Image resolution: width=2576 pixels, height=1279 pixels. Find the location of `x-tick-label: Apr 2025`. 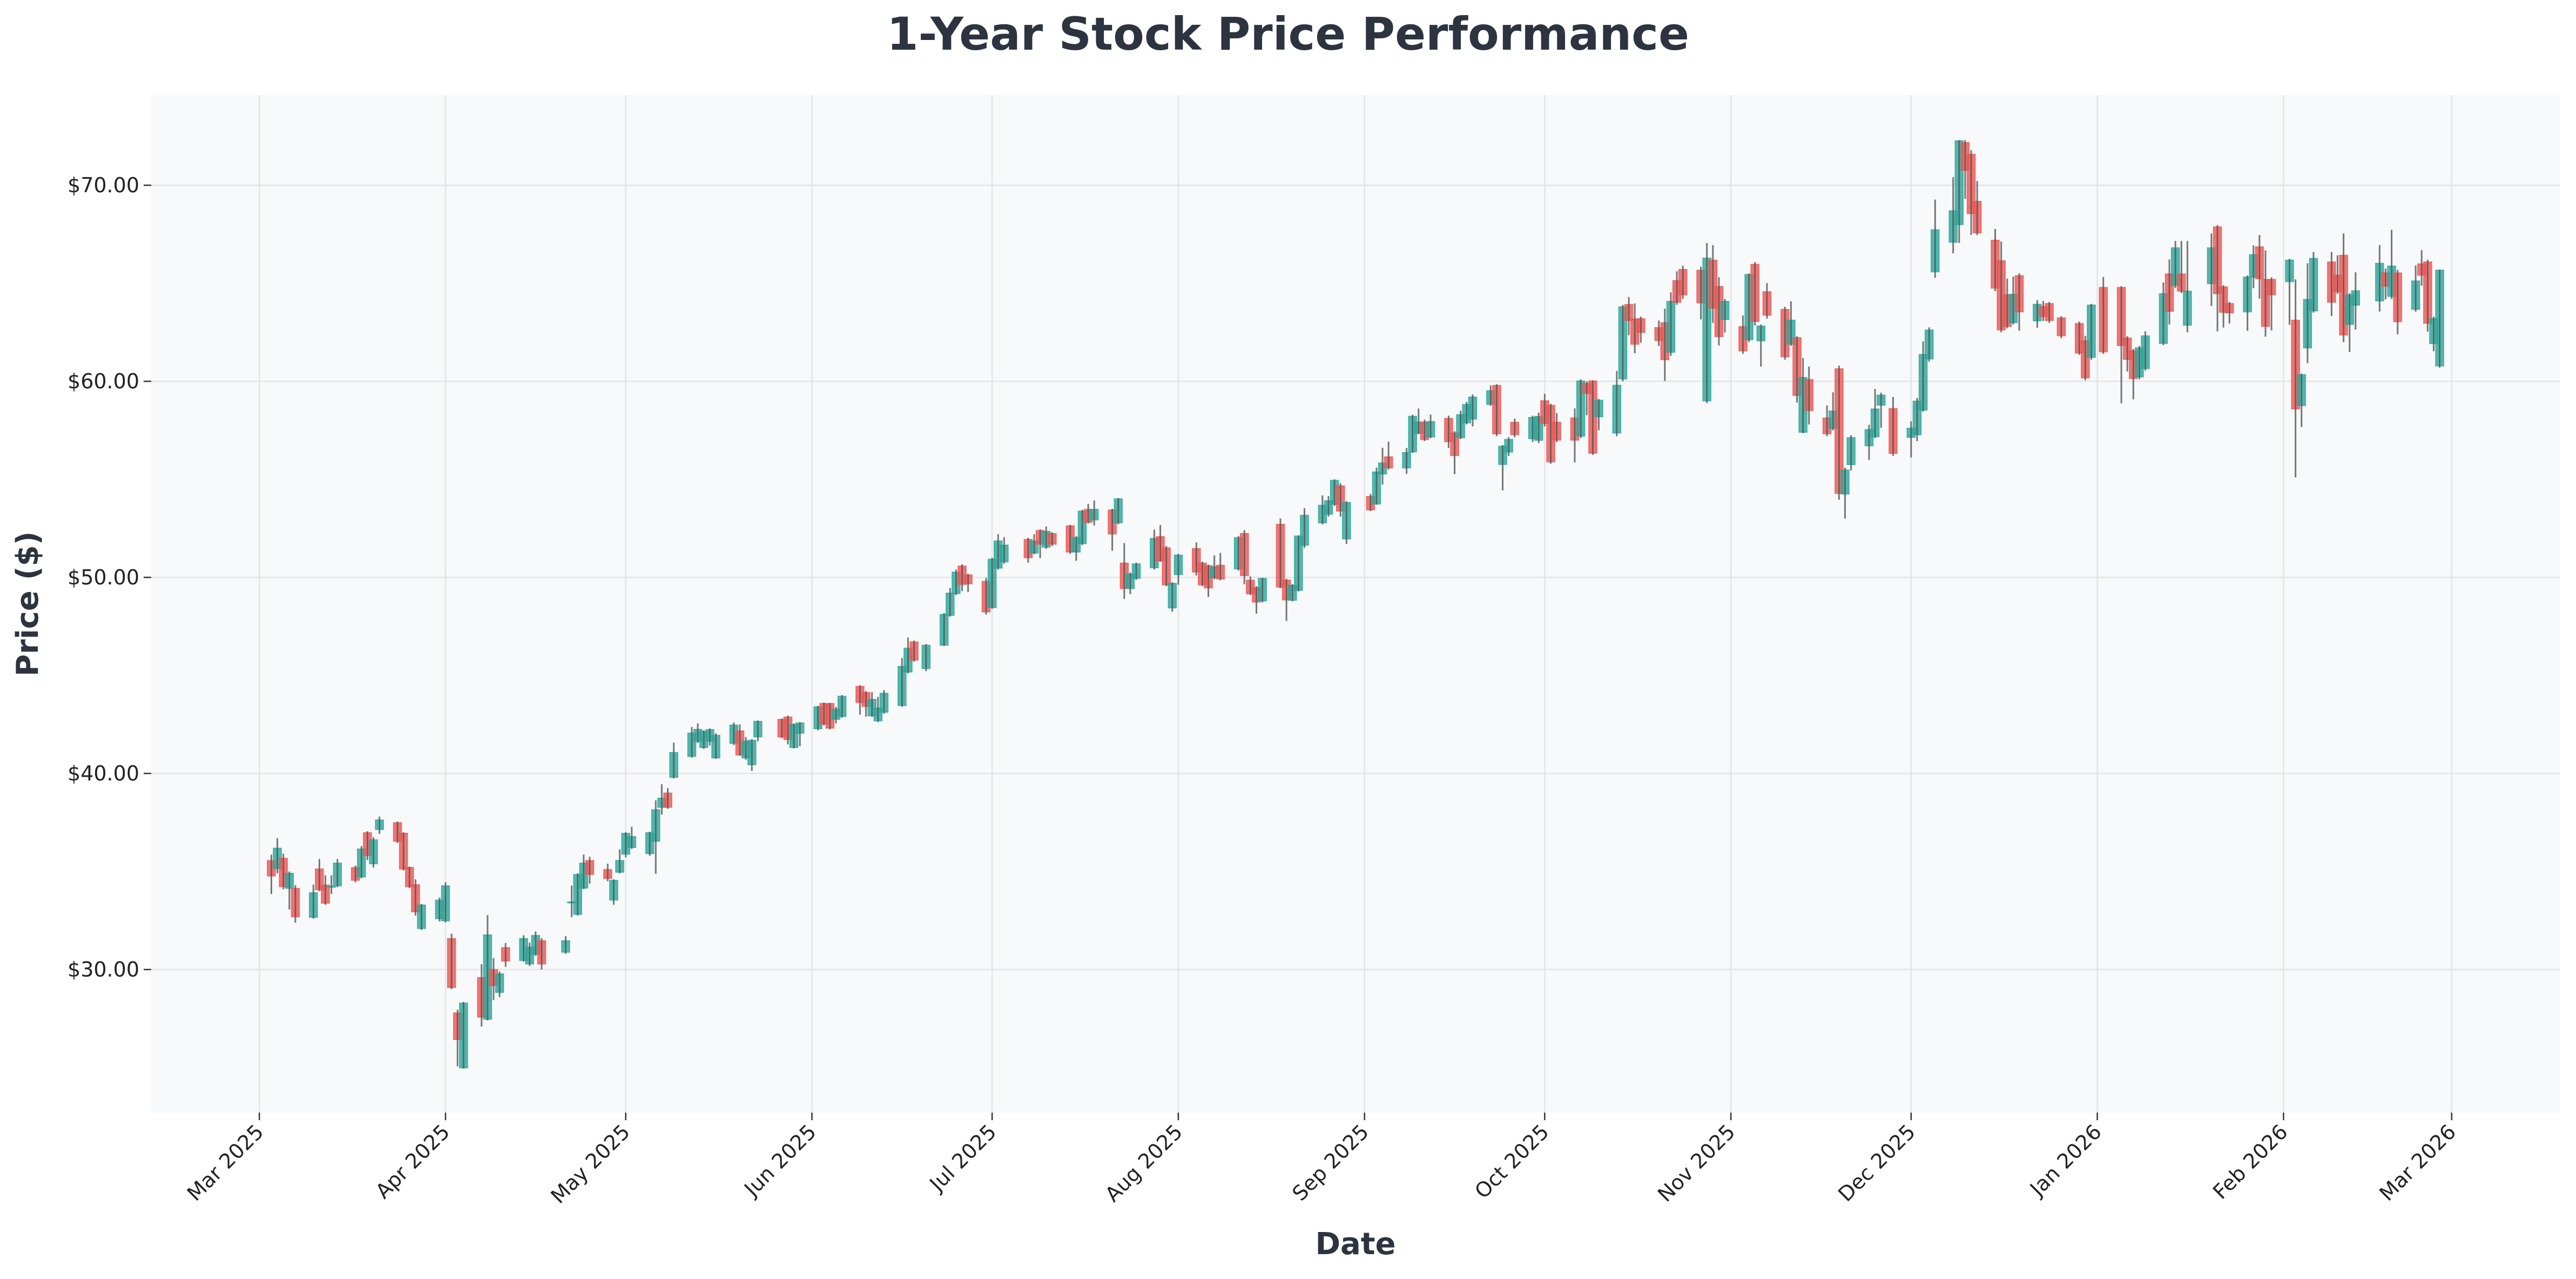

x-tick-label: Apr 2025 is located at coordinates (413, 1161).